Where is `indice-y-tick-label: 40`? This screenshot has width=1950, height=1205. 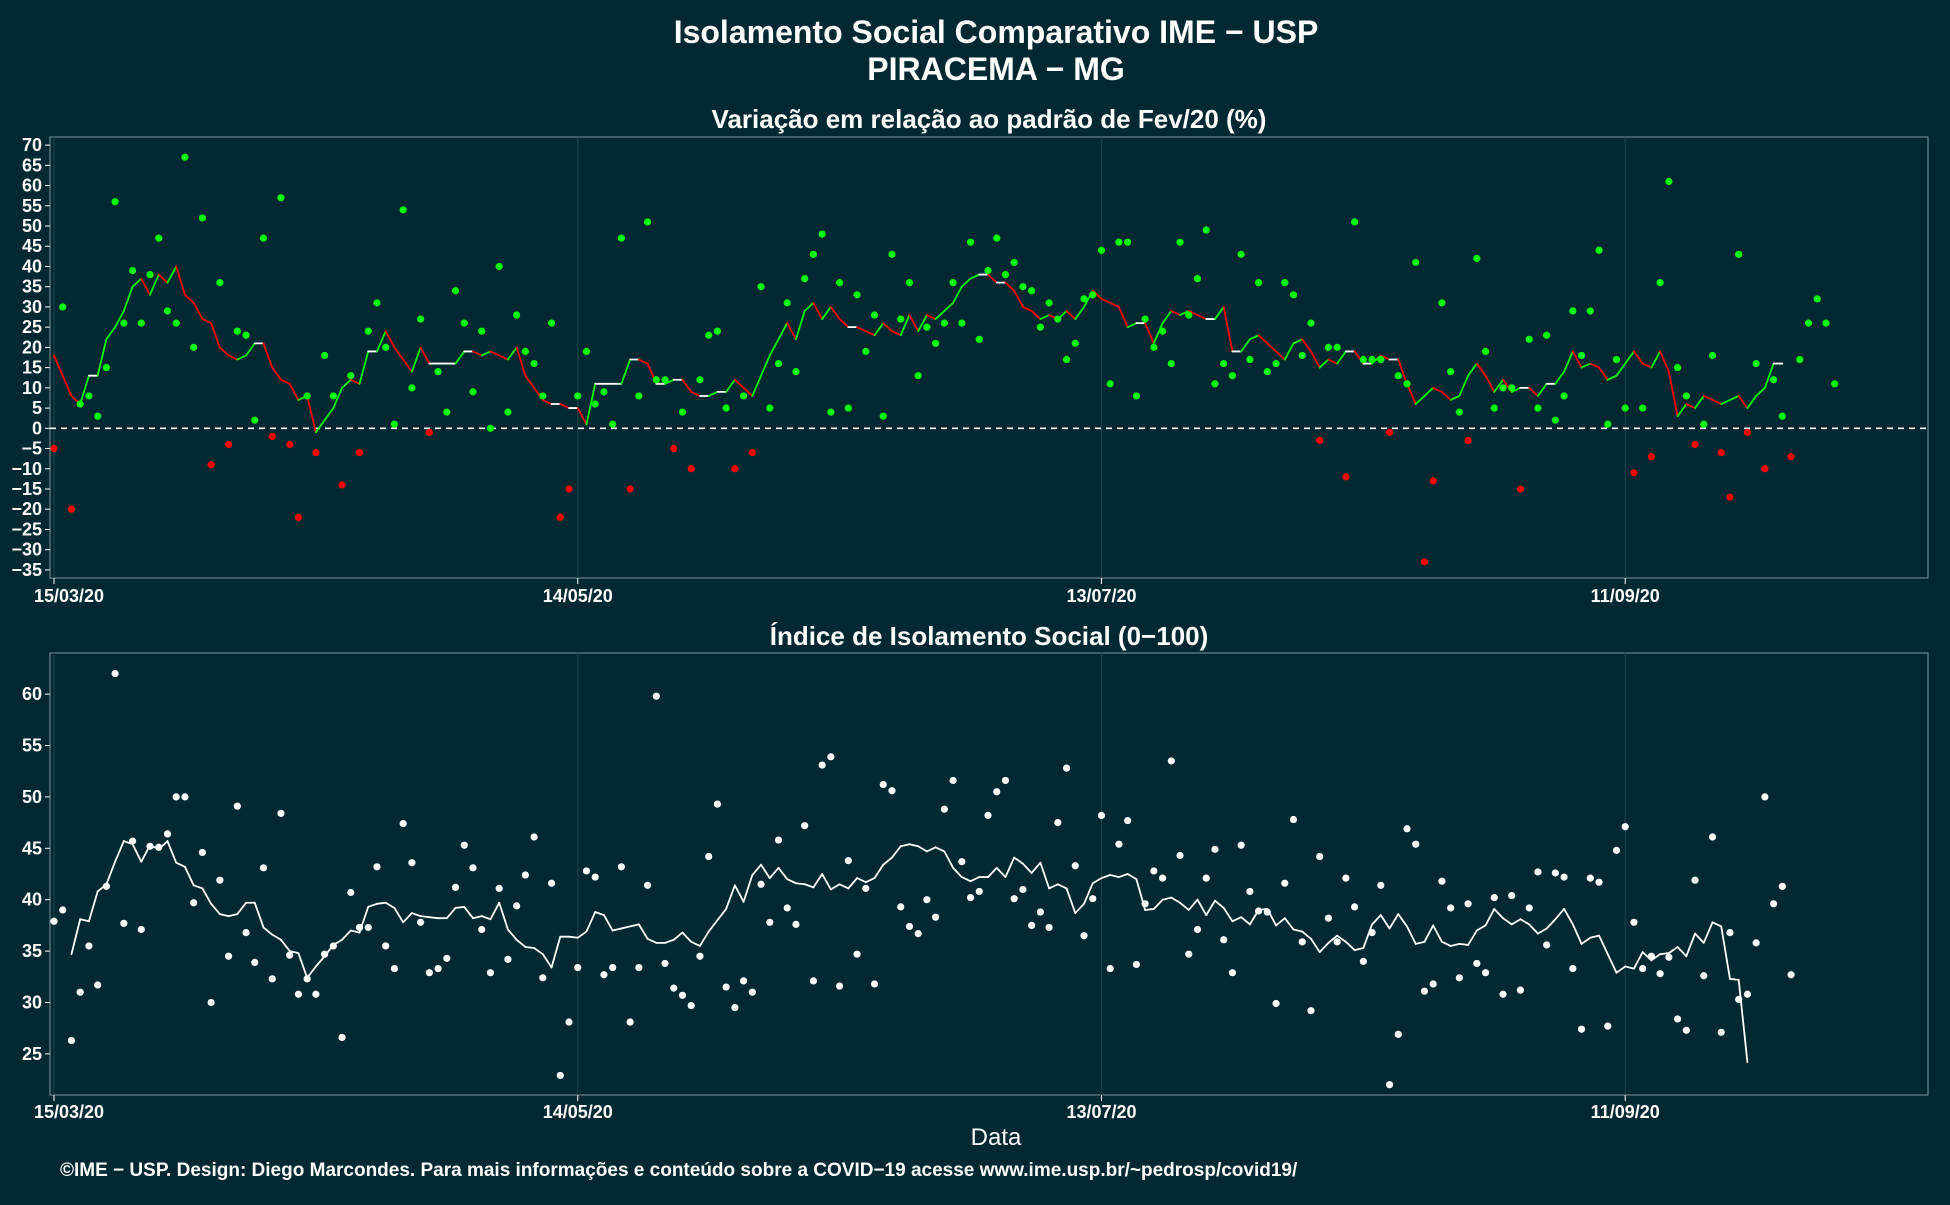
indice-y-tick-label: 40 is located at coordinates (32, 900).